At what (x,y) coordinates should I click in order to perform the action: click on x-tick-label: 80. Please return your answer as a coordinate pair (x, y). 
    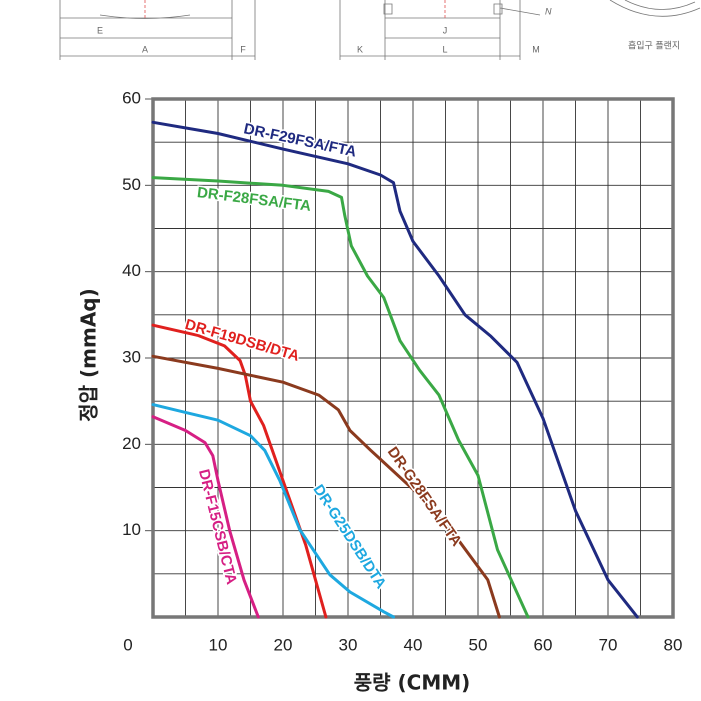
    Looking at the image, I should click on (673, 644).